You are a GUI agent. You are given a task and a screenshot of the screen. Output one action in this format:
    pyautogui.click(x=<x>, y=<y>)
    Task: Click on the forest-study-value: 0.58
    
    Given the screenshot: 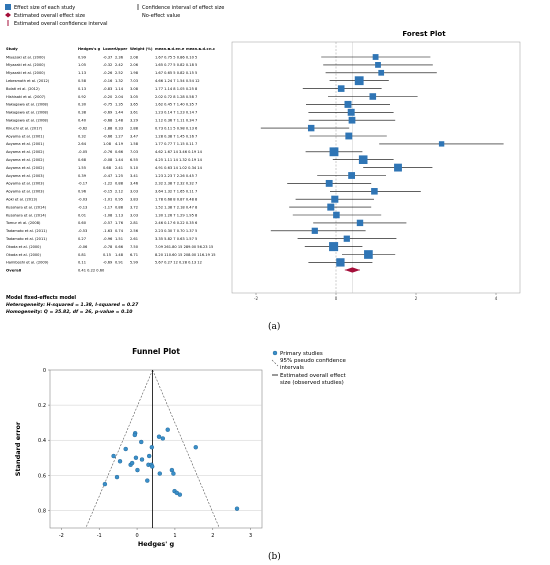 What is the action you would take?
    pyautogui.click(x=82, y=81)
    